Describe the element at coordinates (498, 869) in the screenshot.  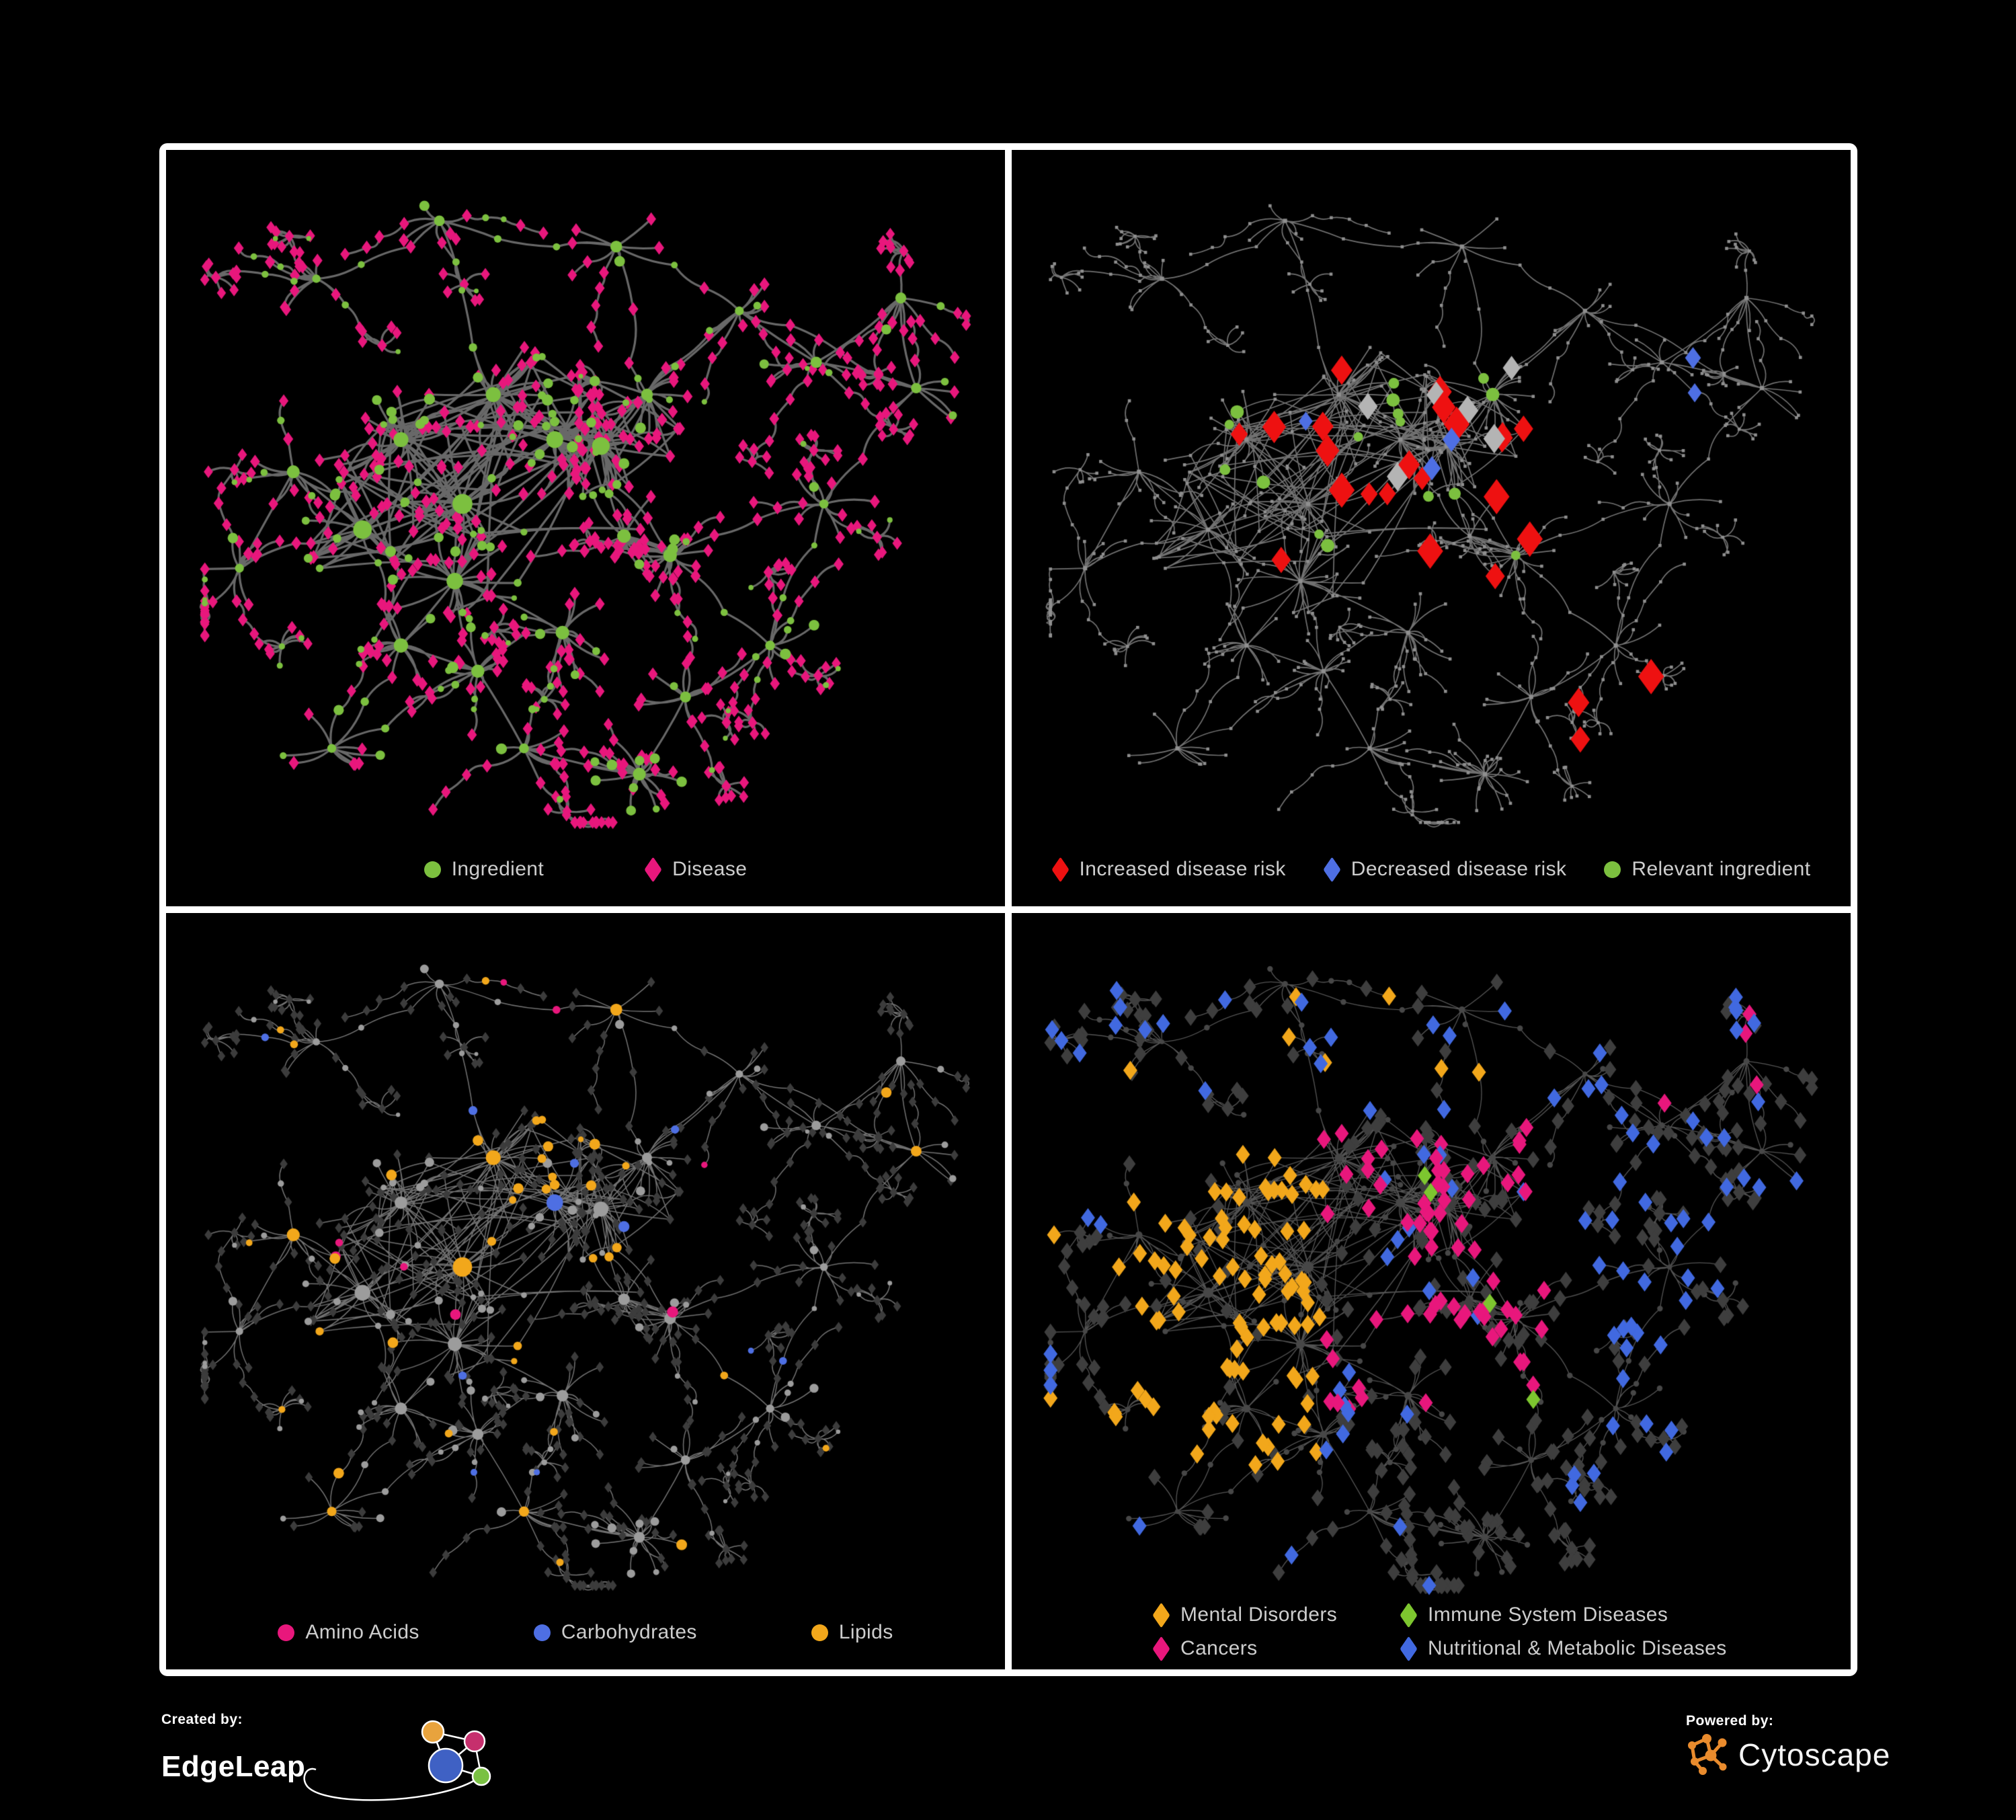
I see `legend-label: Ingredient` at that location.